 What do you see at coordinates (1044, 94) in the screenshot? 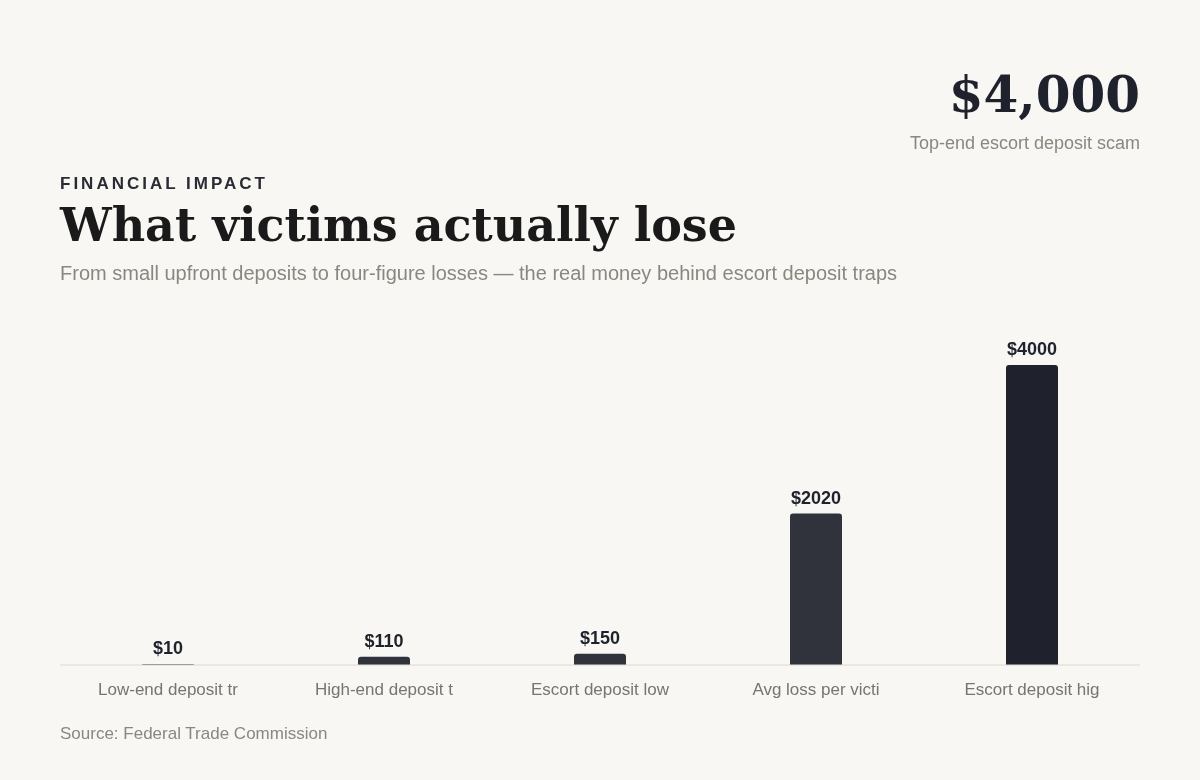
I see `text: $4,000` at bounding box center [1044, 94].